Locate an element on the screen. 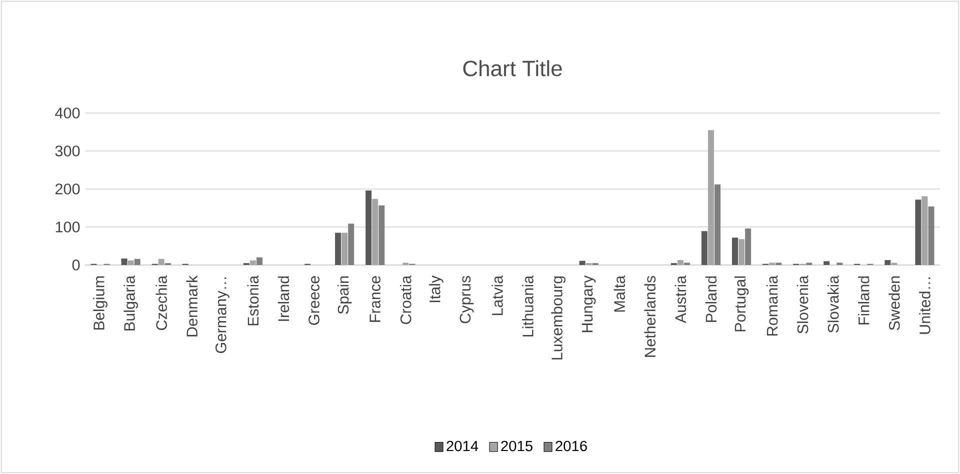 The width and height of the screenshot is (960, 474). x-tick-label: Denmark is located at coordinates (192, 305).